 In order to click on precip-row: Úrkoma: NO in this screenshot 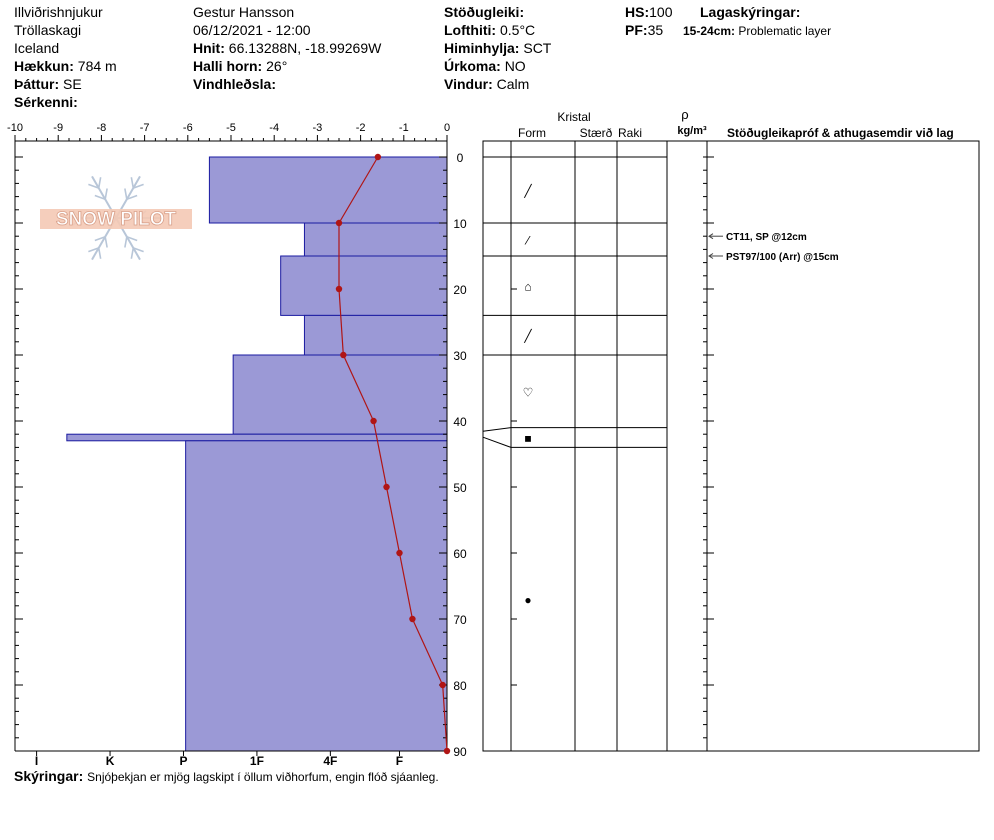, I will do `click(485, 66)`.